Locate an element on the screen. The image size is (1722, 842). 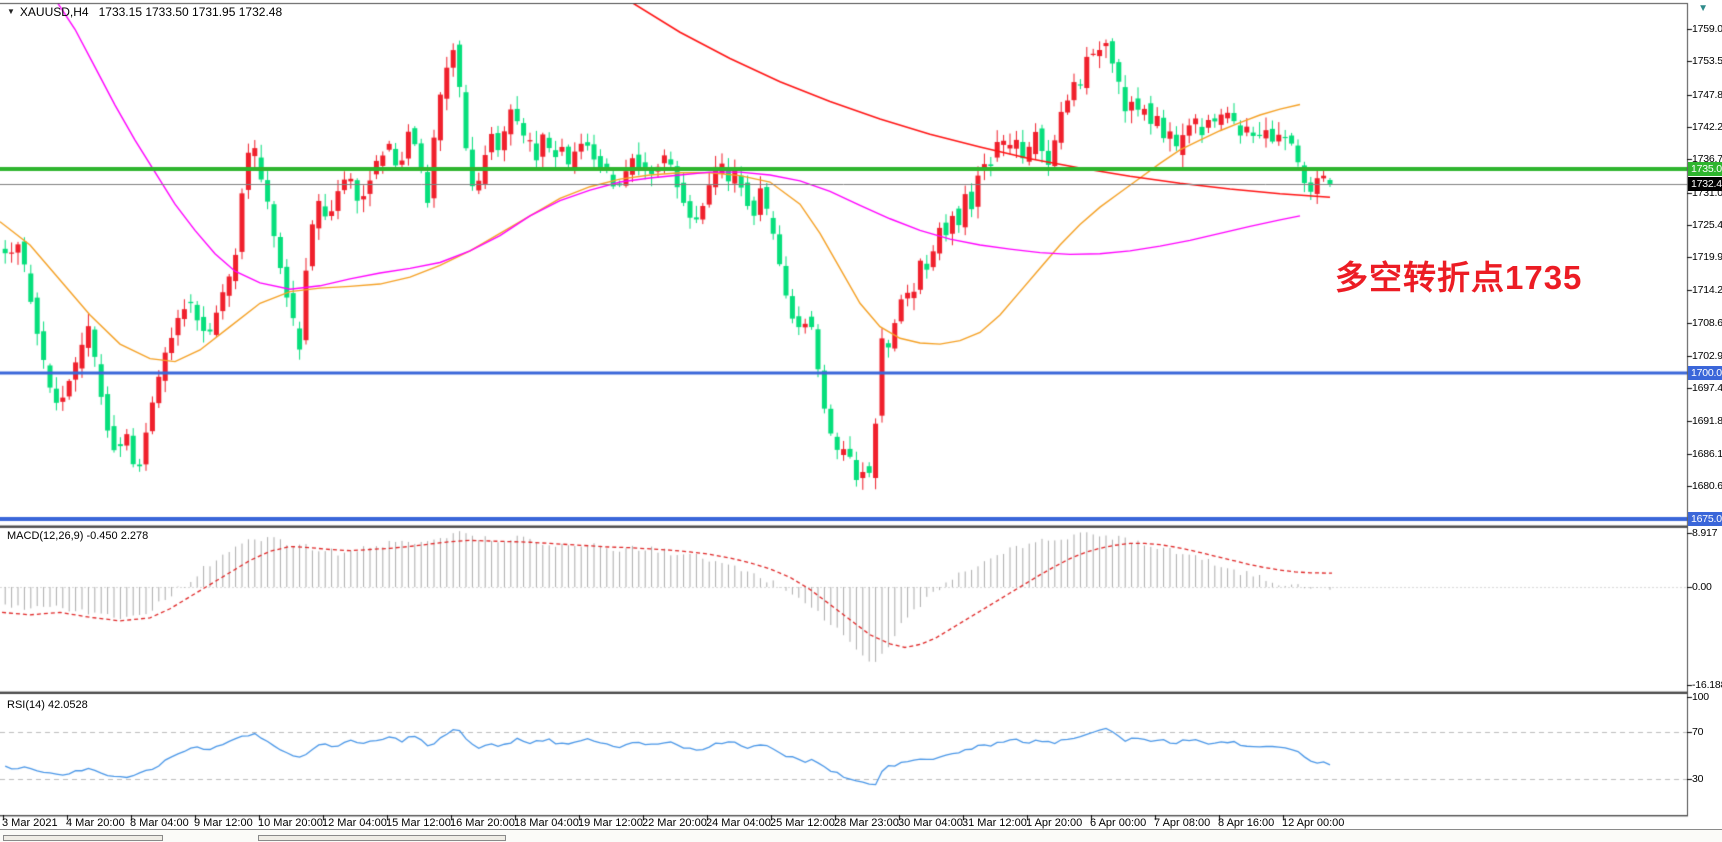
time-axis-label: 22 Mar 20:00 is located at coordinates (674, 823).